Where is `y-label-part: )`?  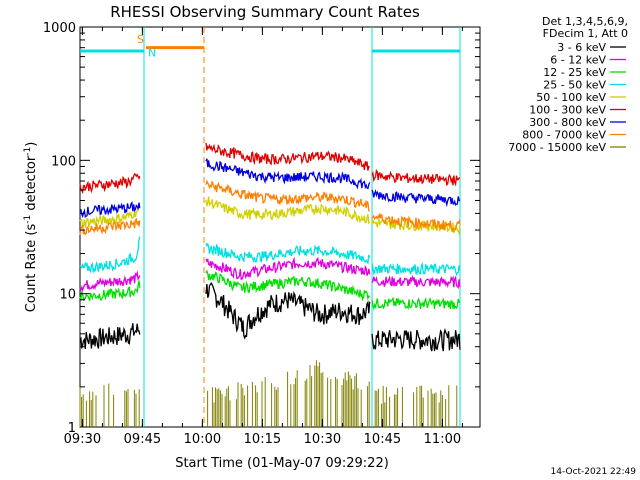
y-label-part: ) is located at coordinates (31, 144).